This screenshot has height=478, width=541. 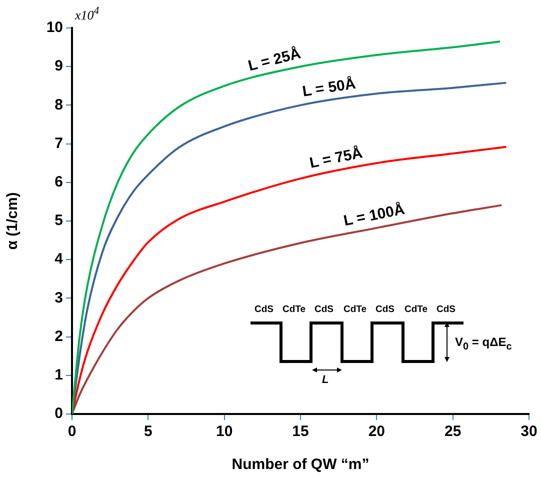 I want to click on text: L = 25Å, so click(x=274, y=59).